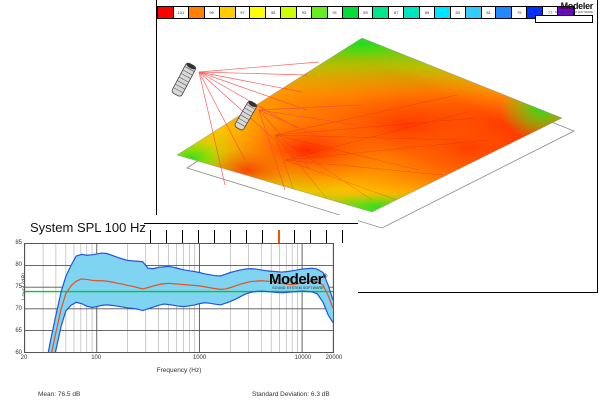 This screenshot has width=600, height=408. I want to click on colorbar-tick-label: 93, so click(304, 12).